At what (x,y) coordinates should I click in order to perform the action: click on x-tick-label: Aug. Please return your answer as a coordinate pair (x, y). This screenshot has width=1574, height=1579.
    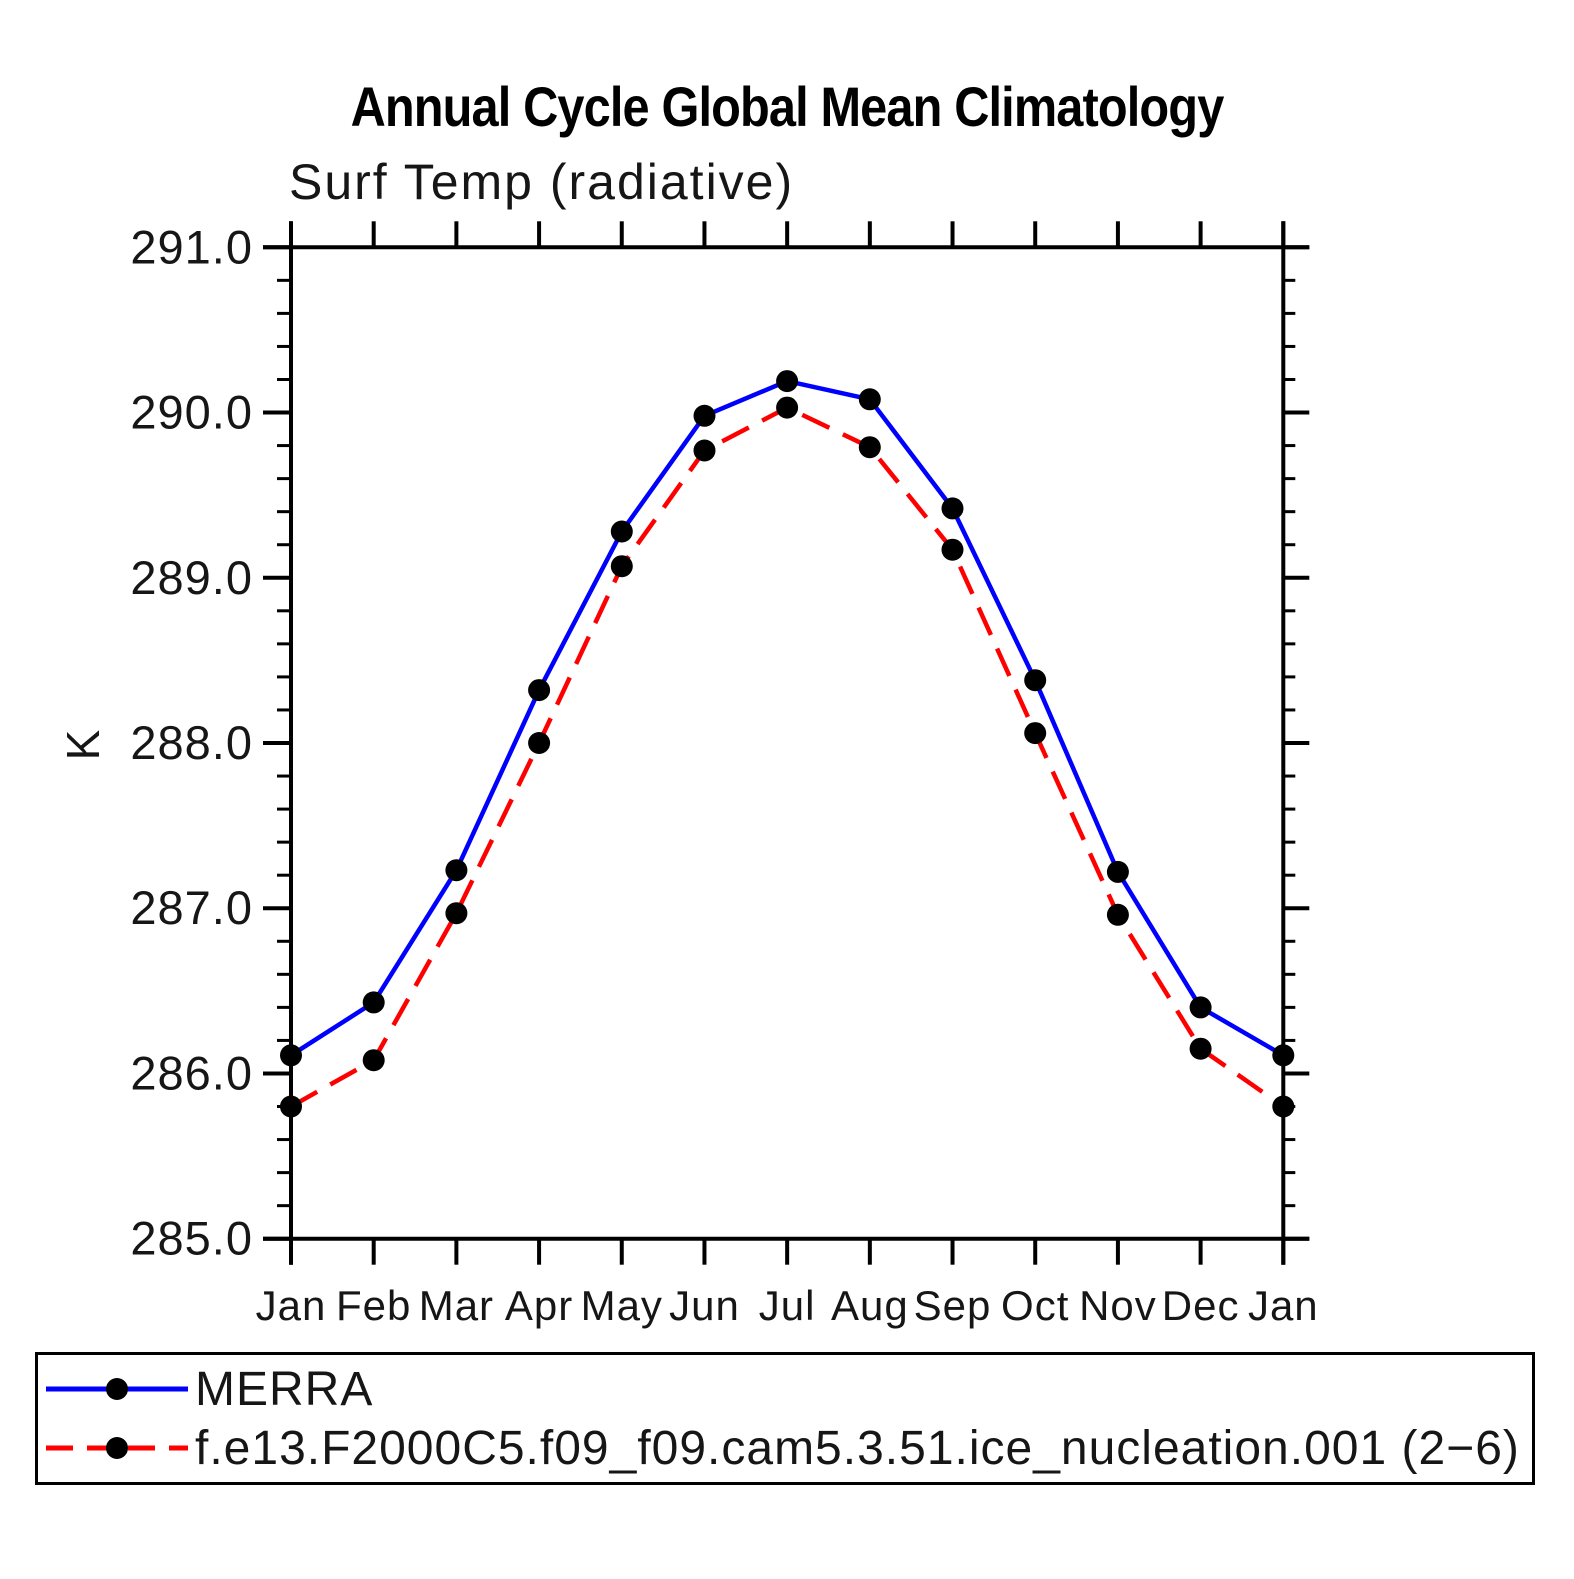
    Looking at the image, I should click on (870, 1305).